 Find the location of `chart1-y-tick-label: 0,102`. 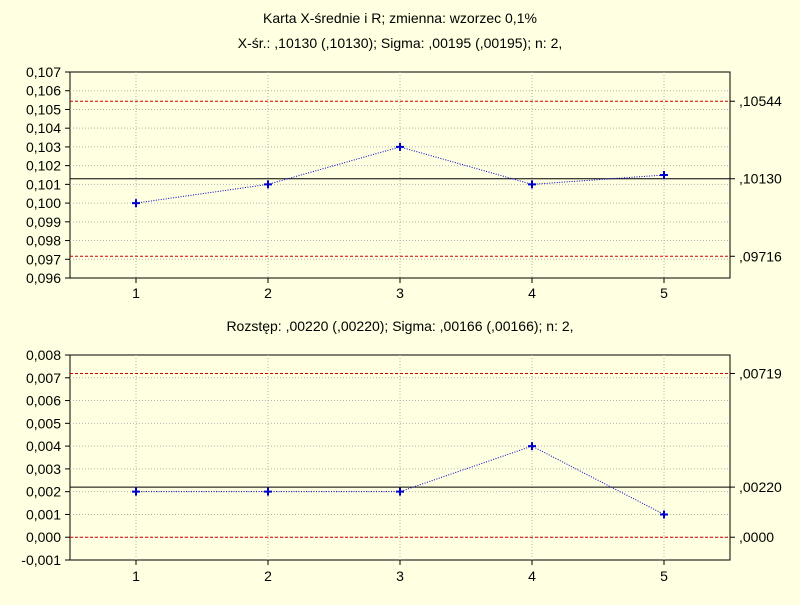

chart1-y-tick-label: 0,102 is located at coordinates (43, 166).